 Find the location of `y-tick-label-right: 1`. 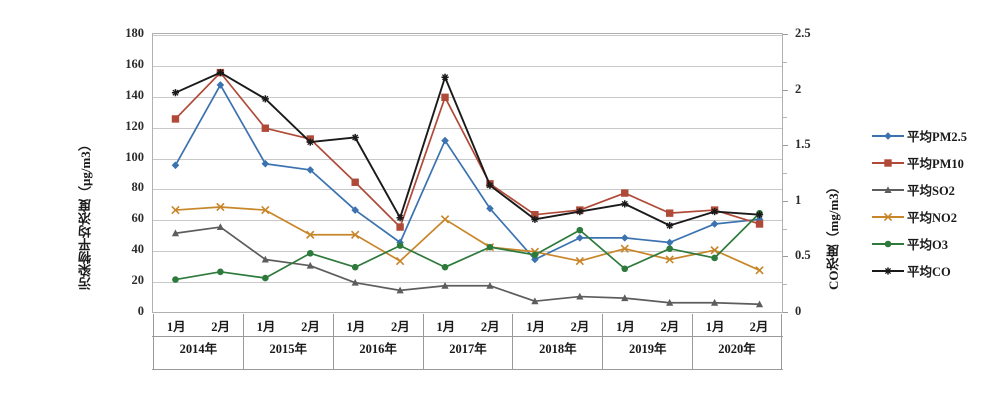

y-tick-label-right: 1 is located at coordinates (798, 199).